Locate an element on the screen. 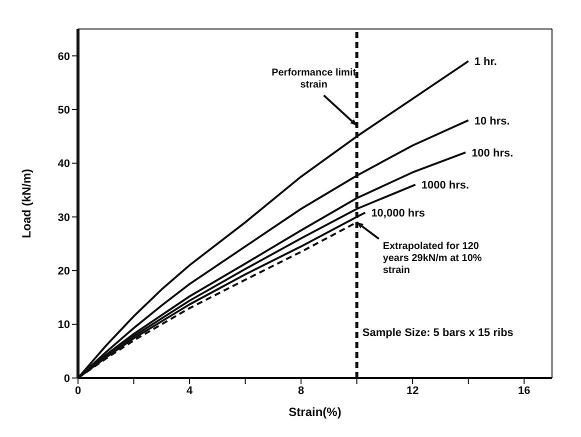 The width and height of the screenshot is (581, 437). y-axis-title: Load (kN/m) is located at coordinates (26, 203).